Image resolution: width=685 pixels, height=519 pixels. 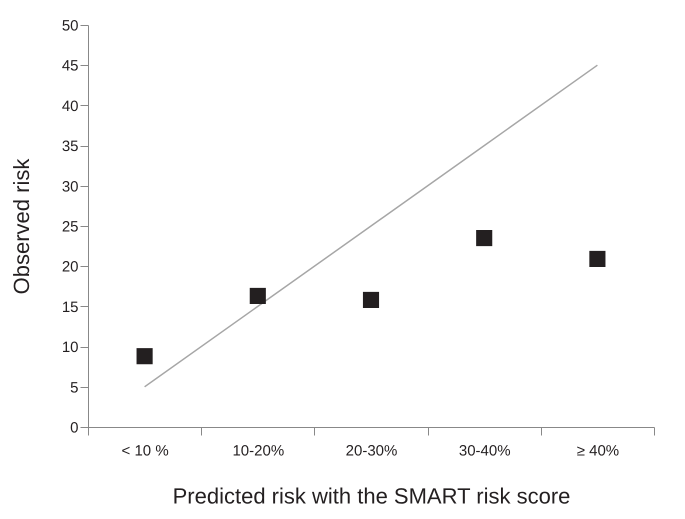 What do you see at coordinates (74, 428) in the screenshot?
I see `y-tick-label: 0` at bounding box center [74, 428].